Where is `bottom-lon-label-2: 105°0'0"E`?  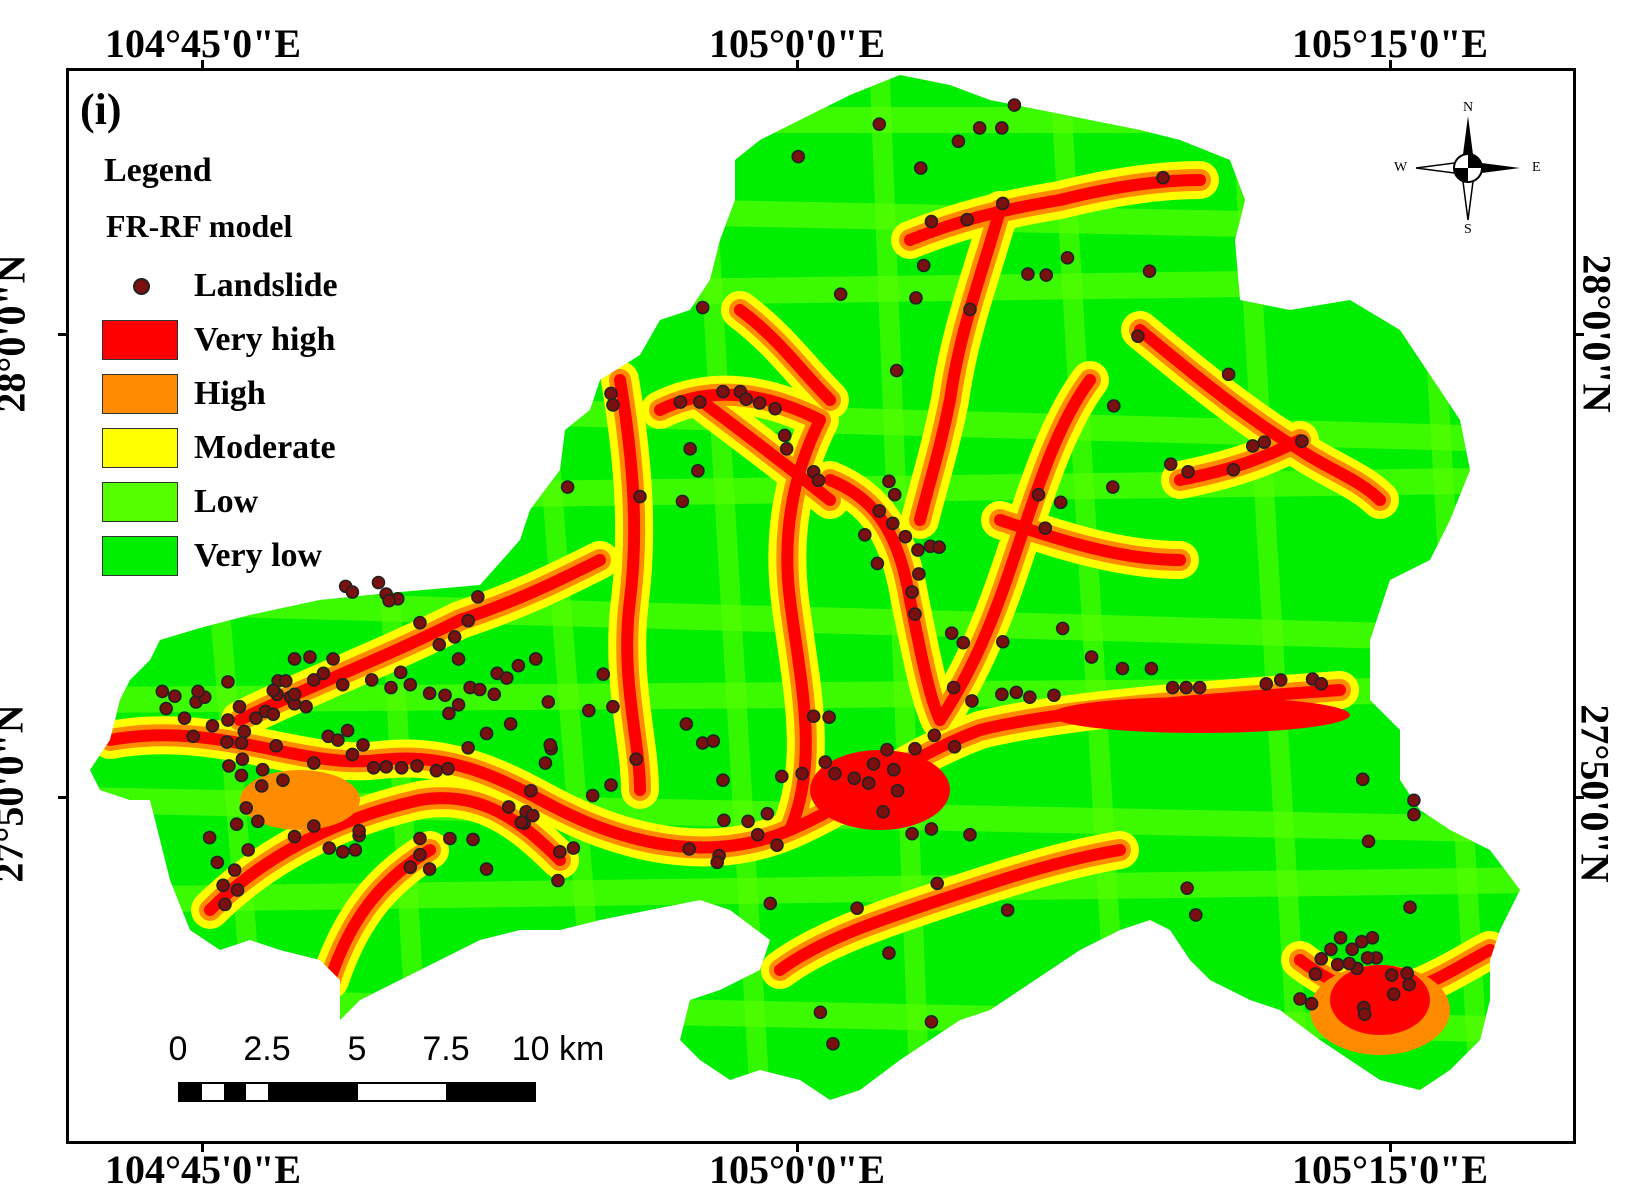 bottom-lon-label-2: 105°0'0"E is located at coordinates (797, 1169).